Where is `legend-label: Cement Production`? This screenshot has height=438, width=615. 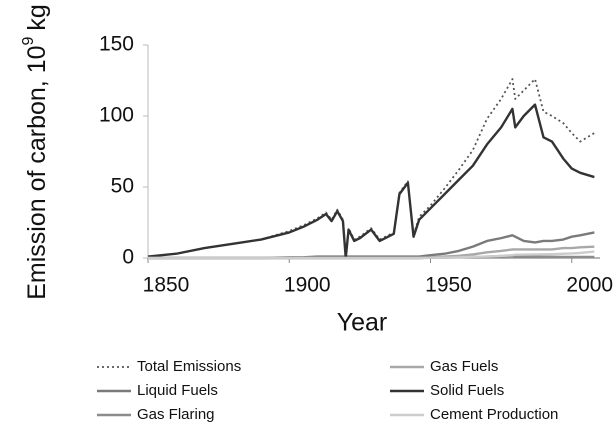
legend-label: Cement Production is located at coordinates (494, 414).